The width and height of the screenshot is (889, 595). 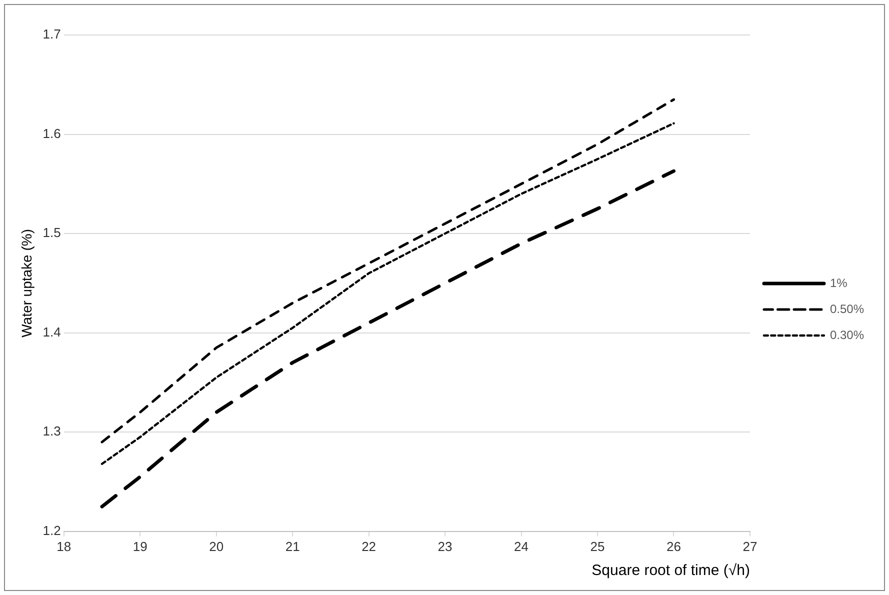 What do you see at coordinates (673, 546) in the screenshot?
I see `x-tick-label: 26` at bounding box center [673, 546].